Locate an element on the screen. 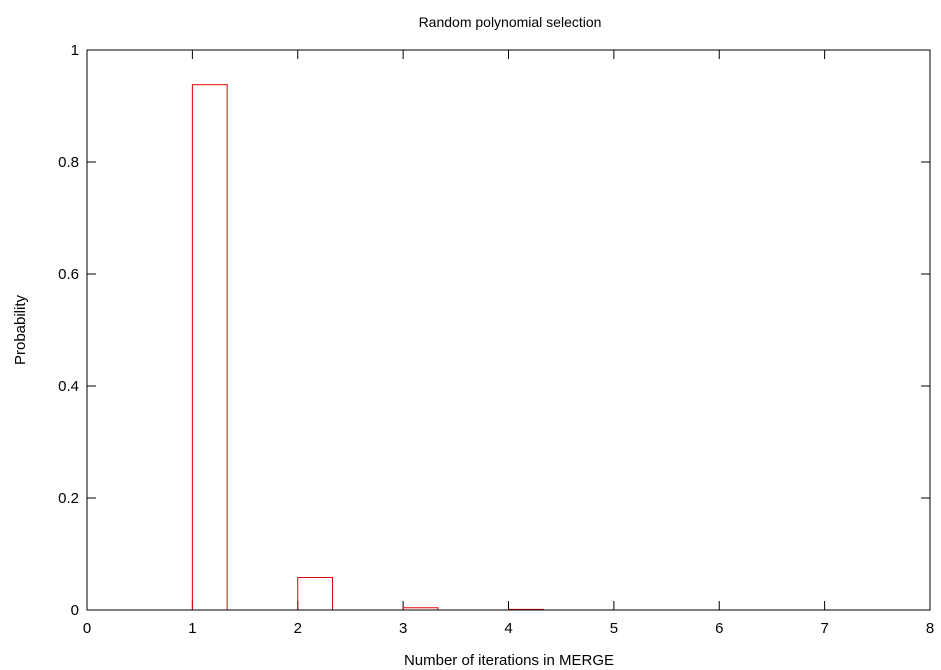  y-tick-label: 0.8 is located at coordinates (68, 162).